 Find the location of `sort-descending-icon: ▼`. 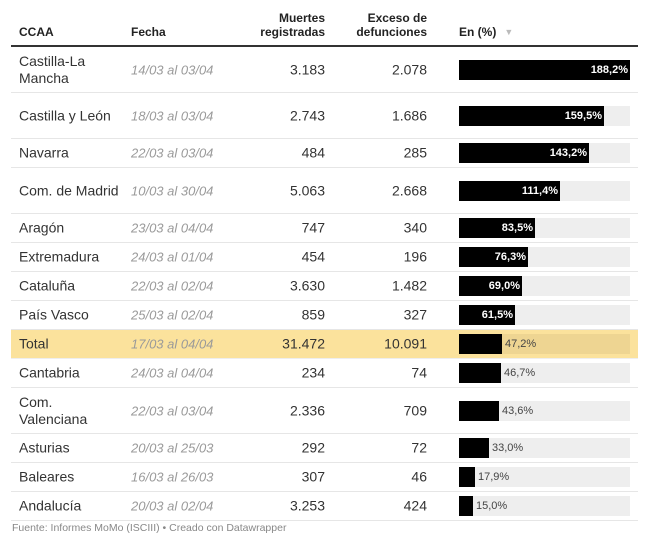

sort-descending-icon: ▼ is located at coordinates (509, 32).